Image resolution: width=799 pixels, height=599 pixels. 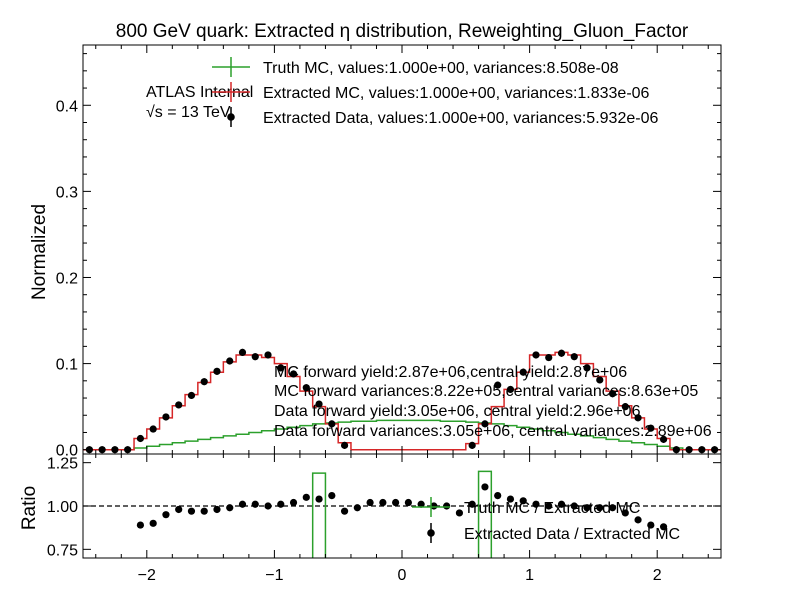 I want to click on main-y-tick-label: 0.0, so click(x=67, y=451).